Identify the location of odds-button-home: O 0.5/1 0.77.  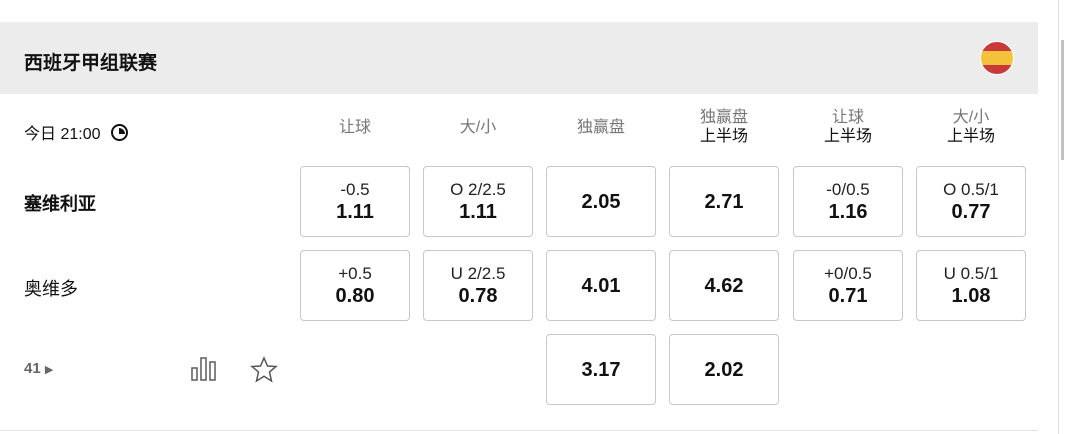
(971, 201).